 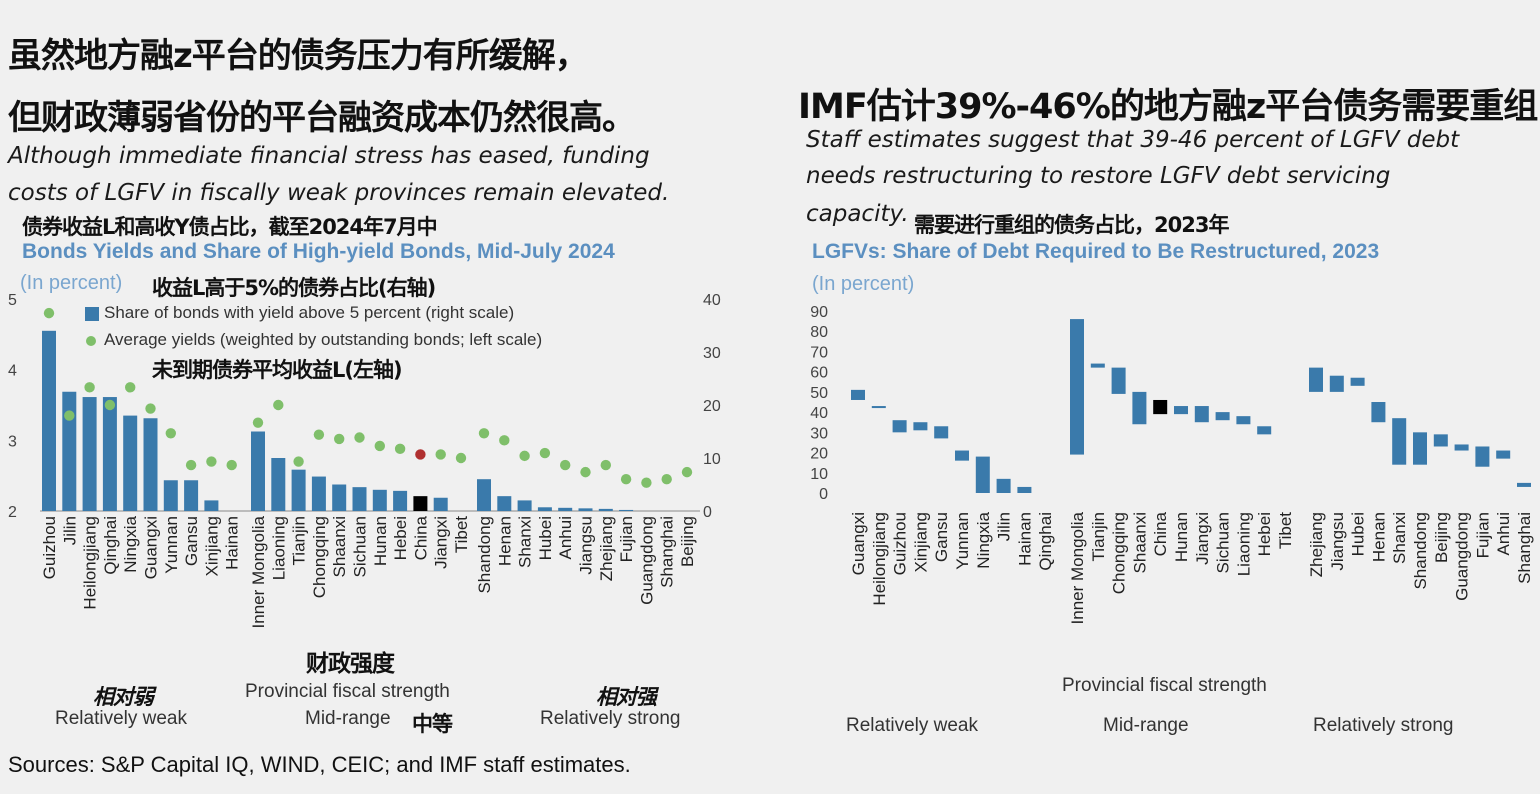 I want to click on right-bar-hebei, so click(x=1264, y=430).